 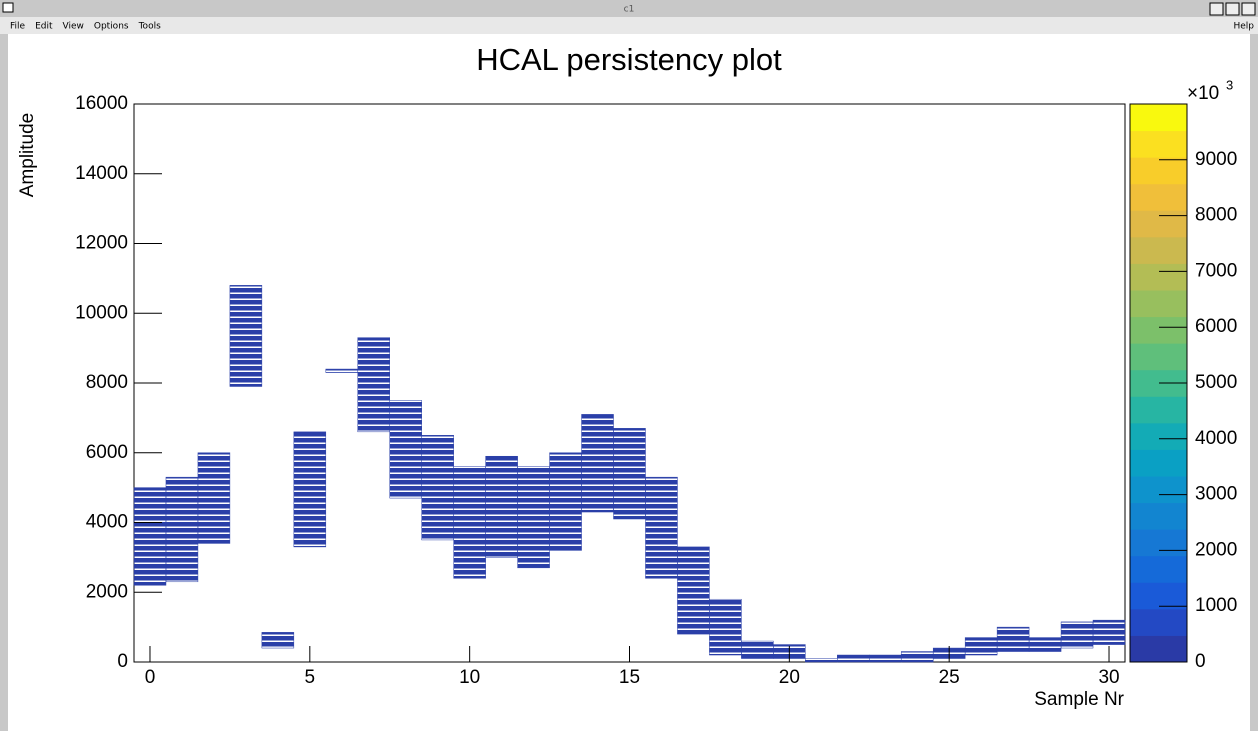 What do you see at coordinates (107, 522) in the screenshot?
I see `y-tick-label: 4000` at bounding box center [107, 522].